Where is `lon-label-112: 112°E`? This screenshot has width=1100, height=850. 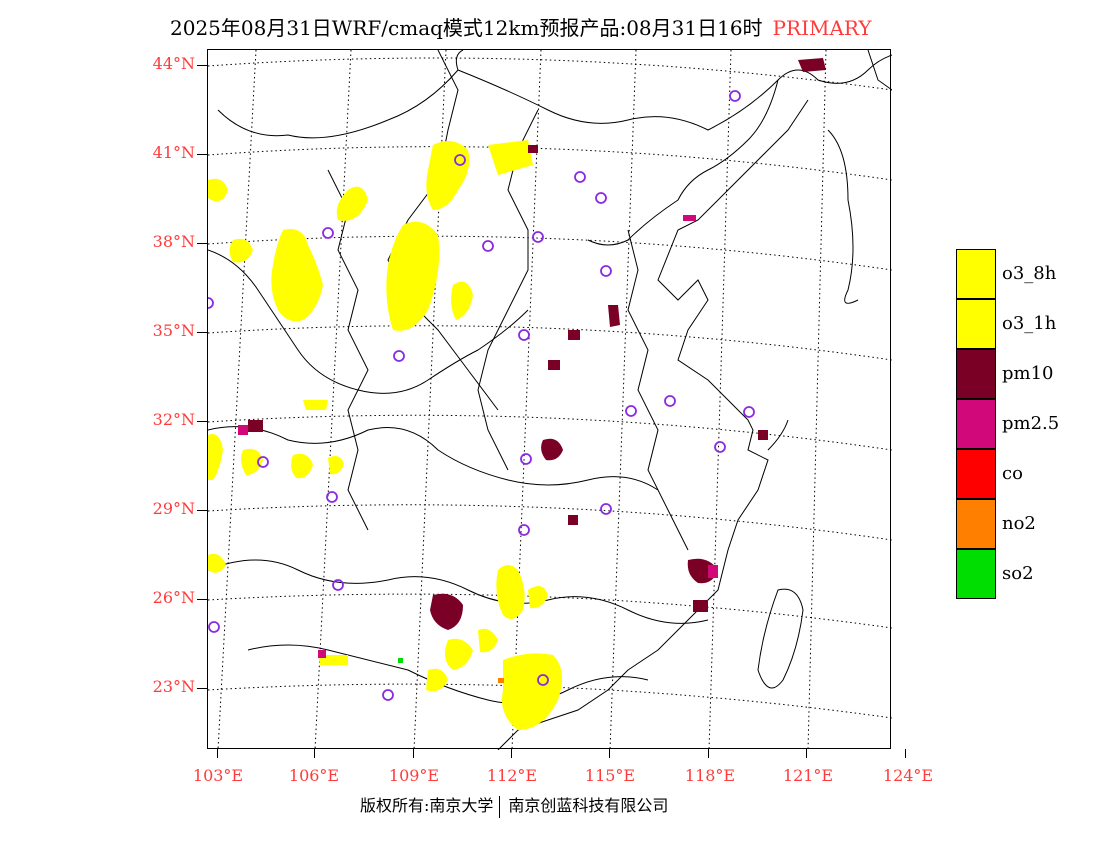 lon-label-112: 112°E is located at coordinates (512, 775).